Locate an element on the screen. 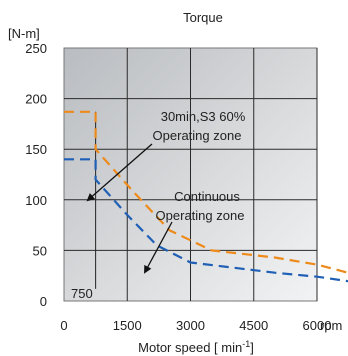 This screenshot has height=356, width=348. x-tick-label: 3000 is located at coordinates (190, 325).